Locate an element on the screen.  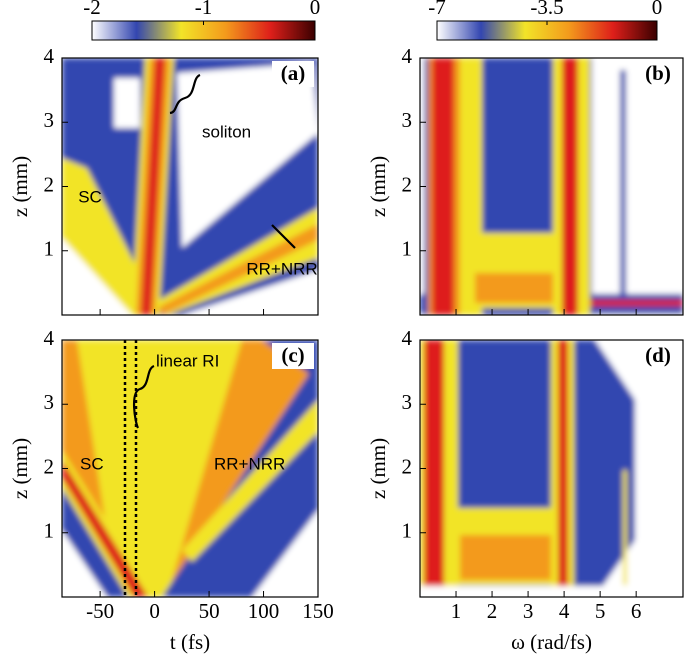
x-tick-label: 100 is located at coordinates (264, 611).